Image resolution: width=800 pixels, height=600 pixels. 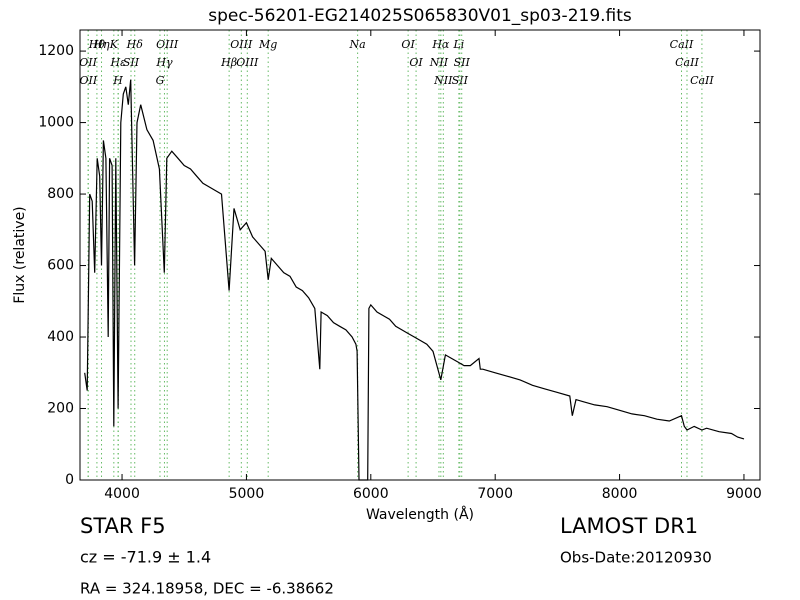 What do you see at coordinates (123, 526) in the screenshot?
I see `star-class: STAR F5` at bounding box center [123, 526].